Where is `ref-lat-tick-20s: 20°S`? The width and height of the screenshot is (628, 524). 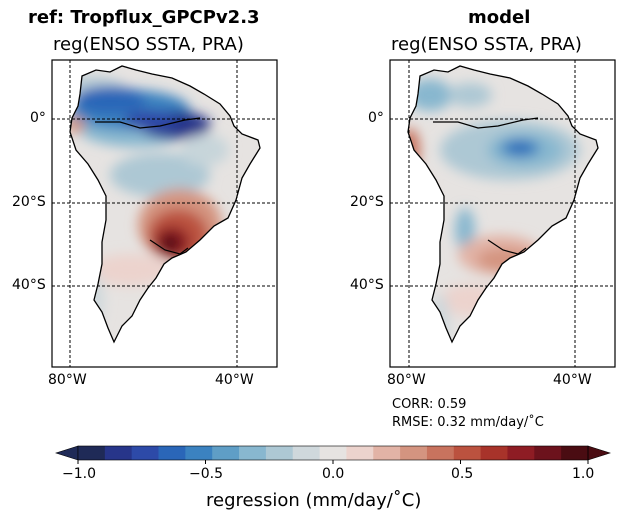
ref-lat-tick-20s: 20°S is located at coordinates (29, 202).